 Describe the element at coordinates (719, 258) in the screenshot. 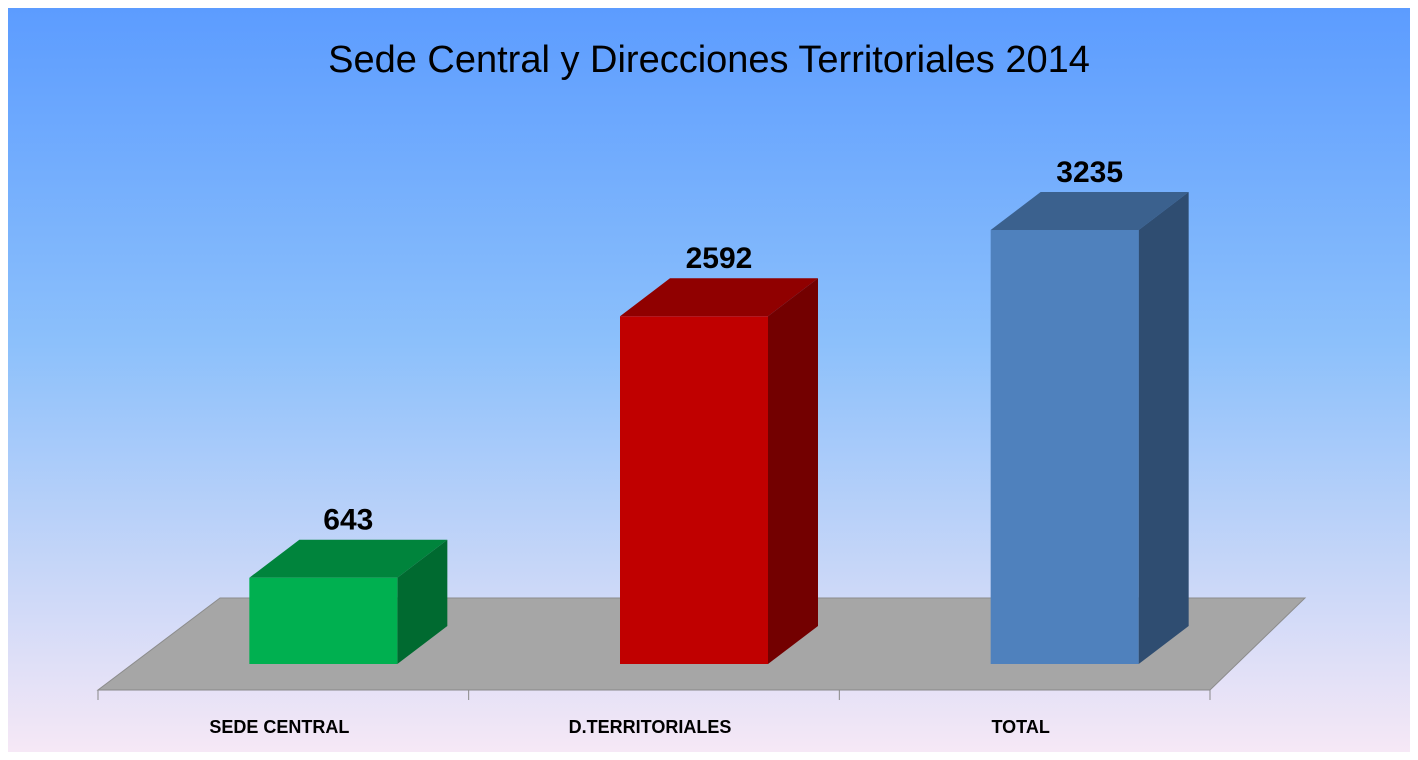

I see `data-label: 2592` at that location.